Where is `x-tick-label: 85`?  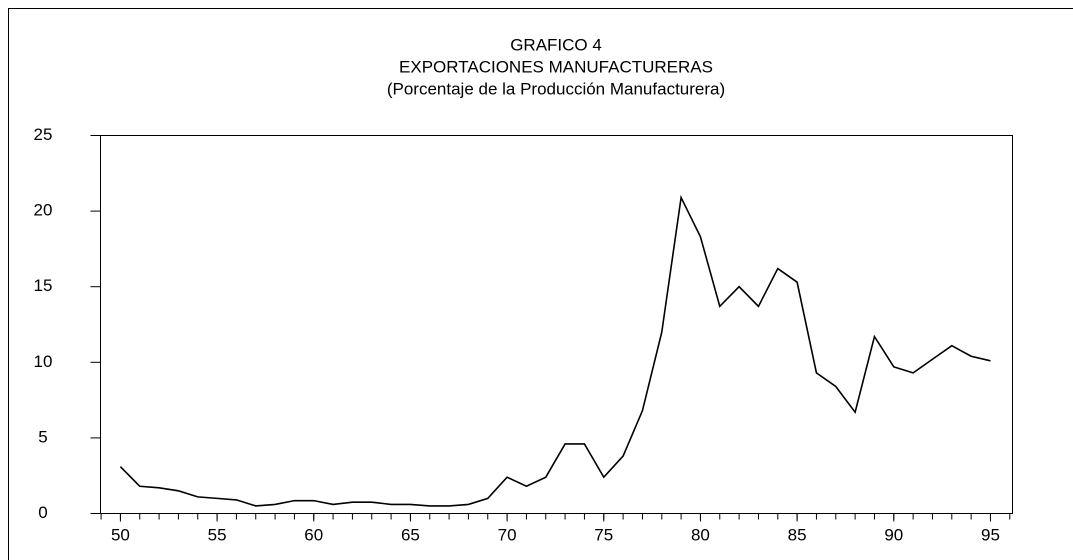 x-tick-label: 85 is located at coordinates (797, 534).